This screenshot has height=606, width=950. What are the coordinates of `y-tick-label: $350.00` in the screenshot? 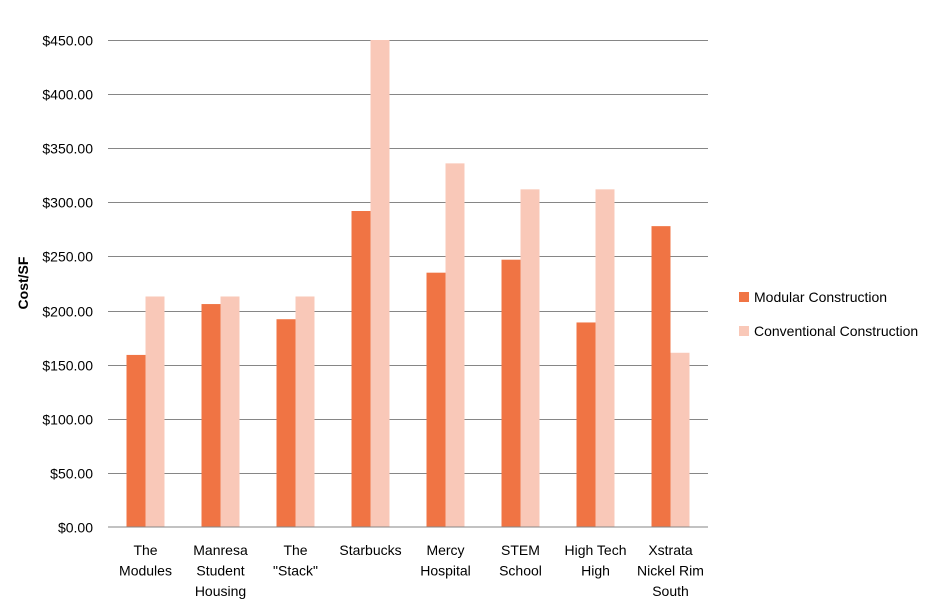 It's located at (67, 149).